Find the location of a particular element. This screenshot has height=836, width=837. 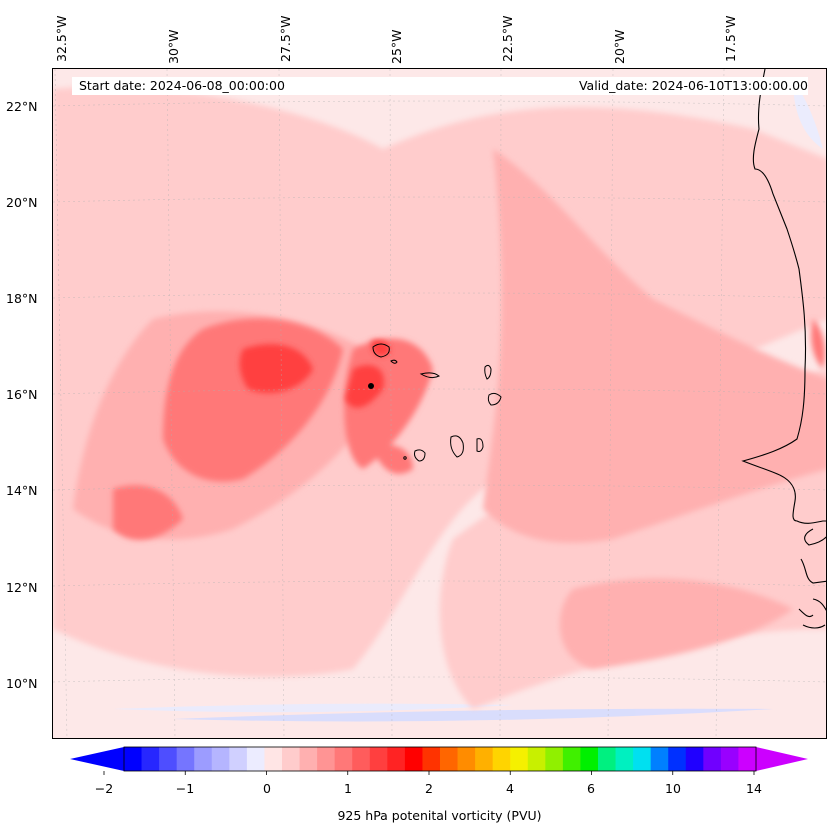

colorbar-tick-label-1: −1 is located at coordinates (185, 788).